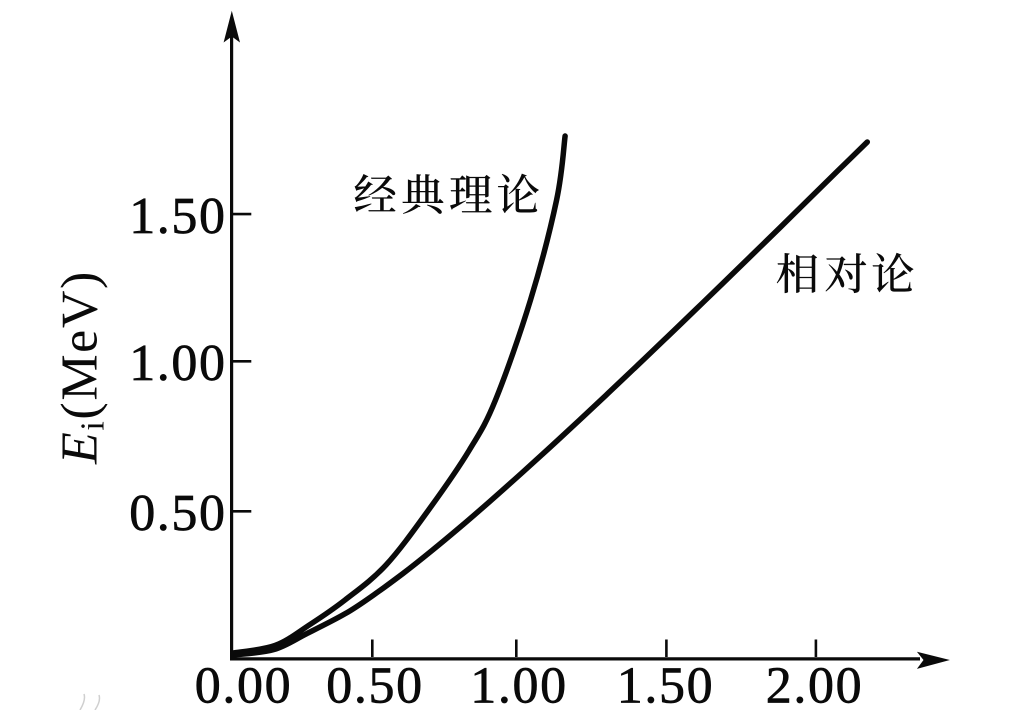  Describe the element at coordinates (243, 684) in the screenshot. I see `svg-text: 0.00` at that location.